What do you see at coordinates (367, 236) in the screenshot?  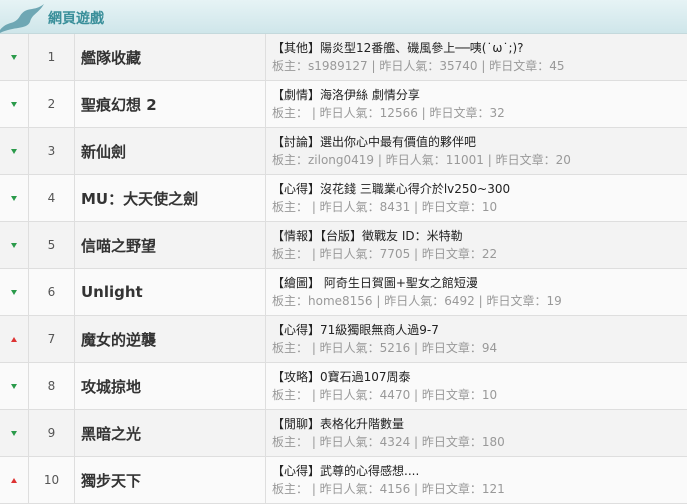 I see `topic-link: 【情報】【台版】徵戰友 ID：米特勒` at bounding box center [367, 236].